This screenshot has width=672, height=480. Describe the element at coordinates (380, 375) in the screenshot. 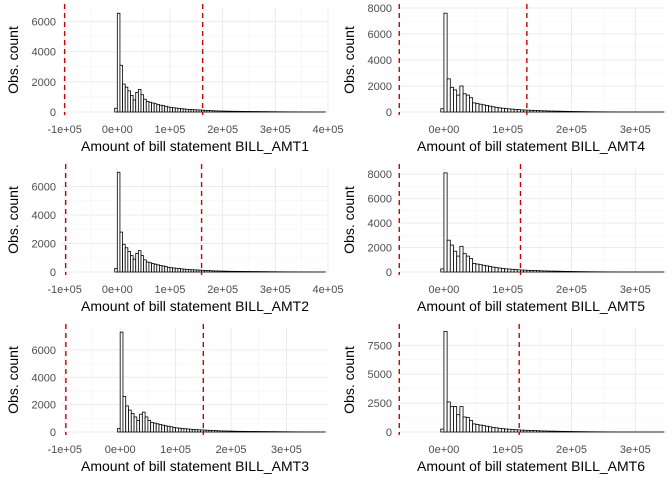

I see `y-tick-label: 5000` at that location.